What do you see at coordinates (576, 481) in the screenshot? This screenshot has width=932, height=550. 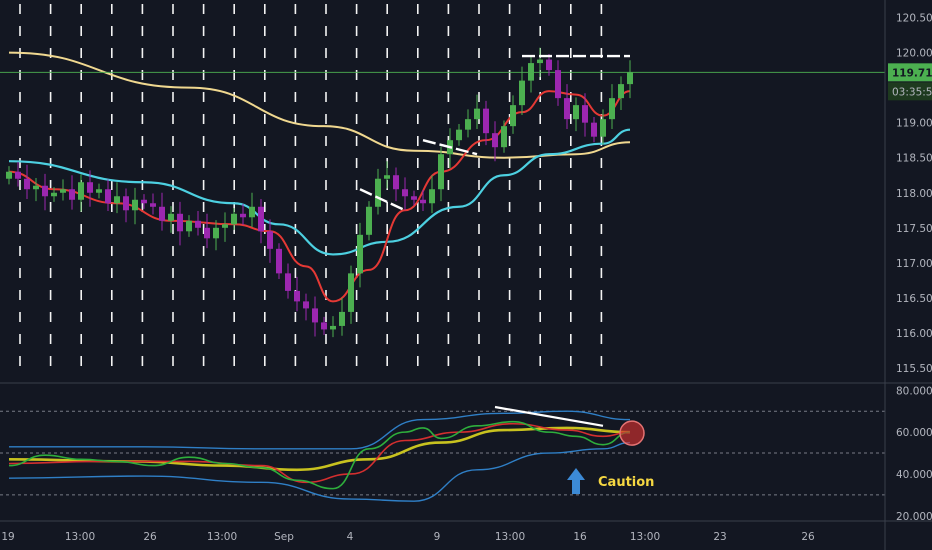 I see `up-arrow-icon` at bounding box center [576, 481].